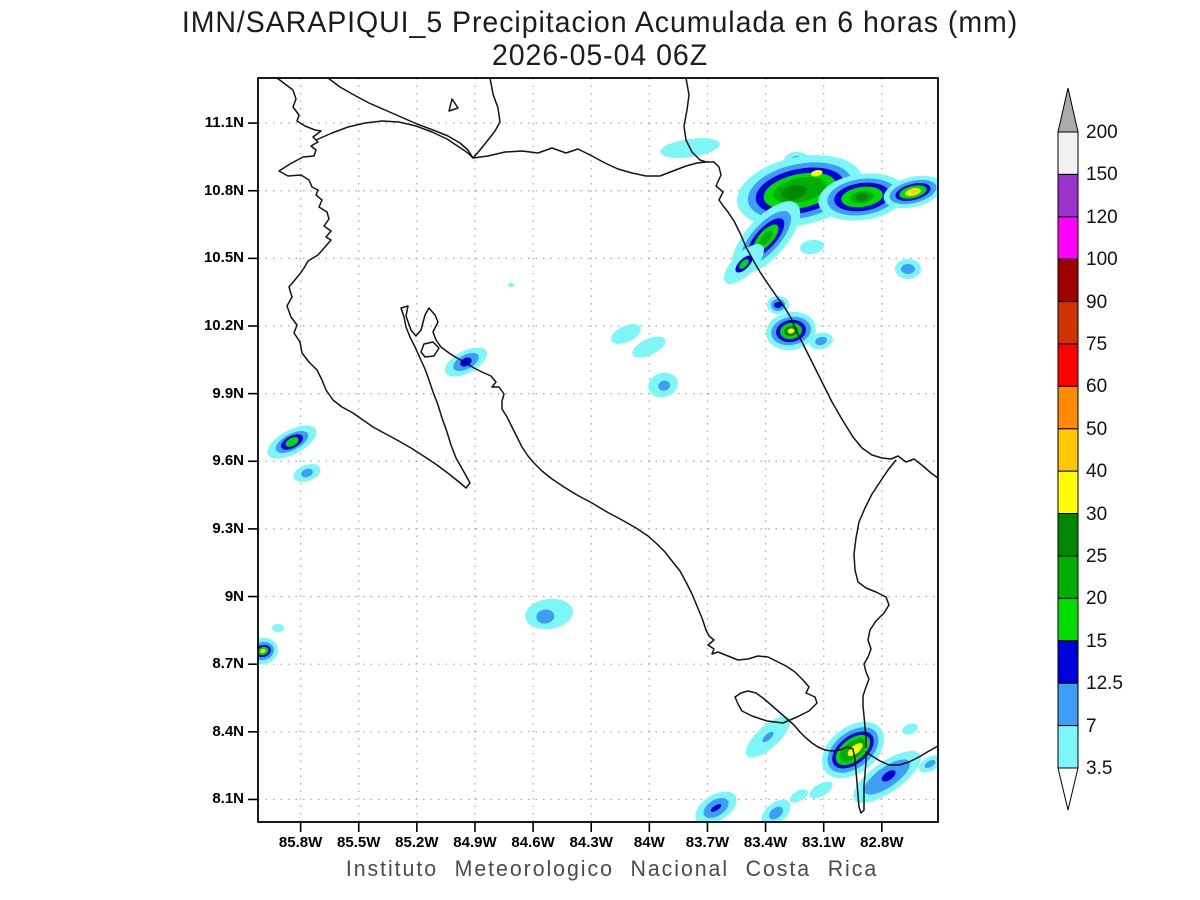 The height and width of the screenshot is (900, 1200). I want to click on colorbar-label: 200, so click(1102, 132).